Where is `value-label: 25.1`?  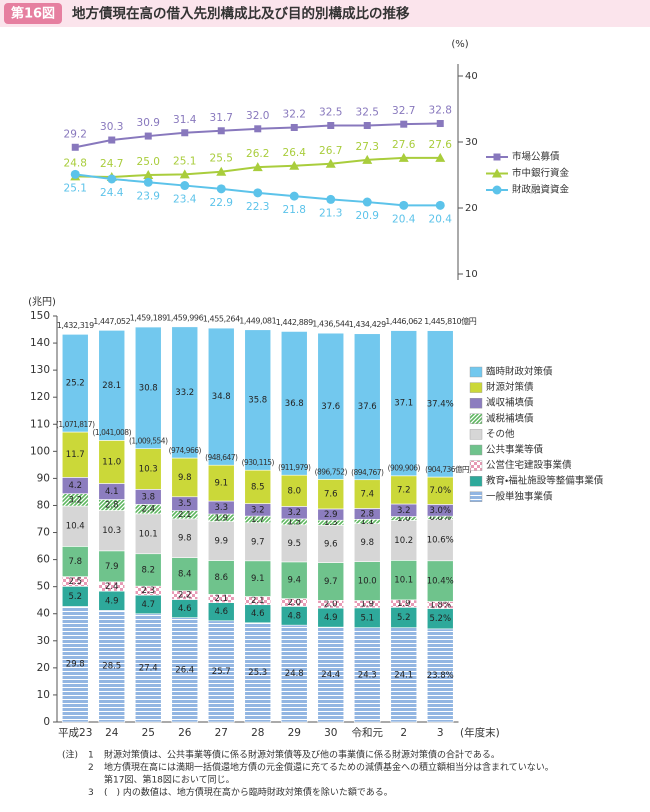
value-label: 25.1 is located at coordinates (75, 188).